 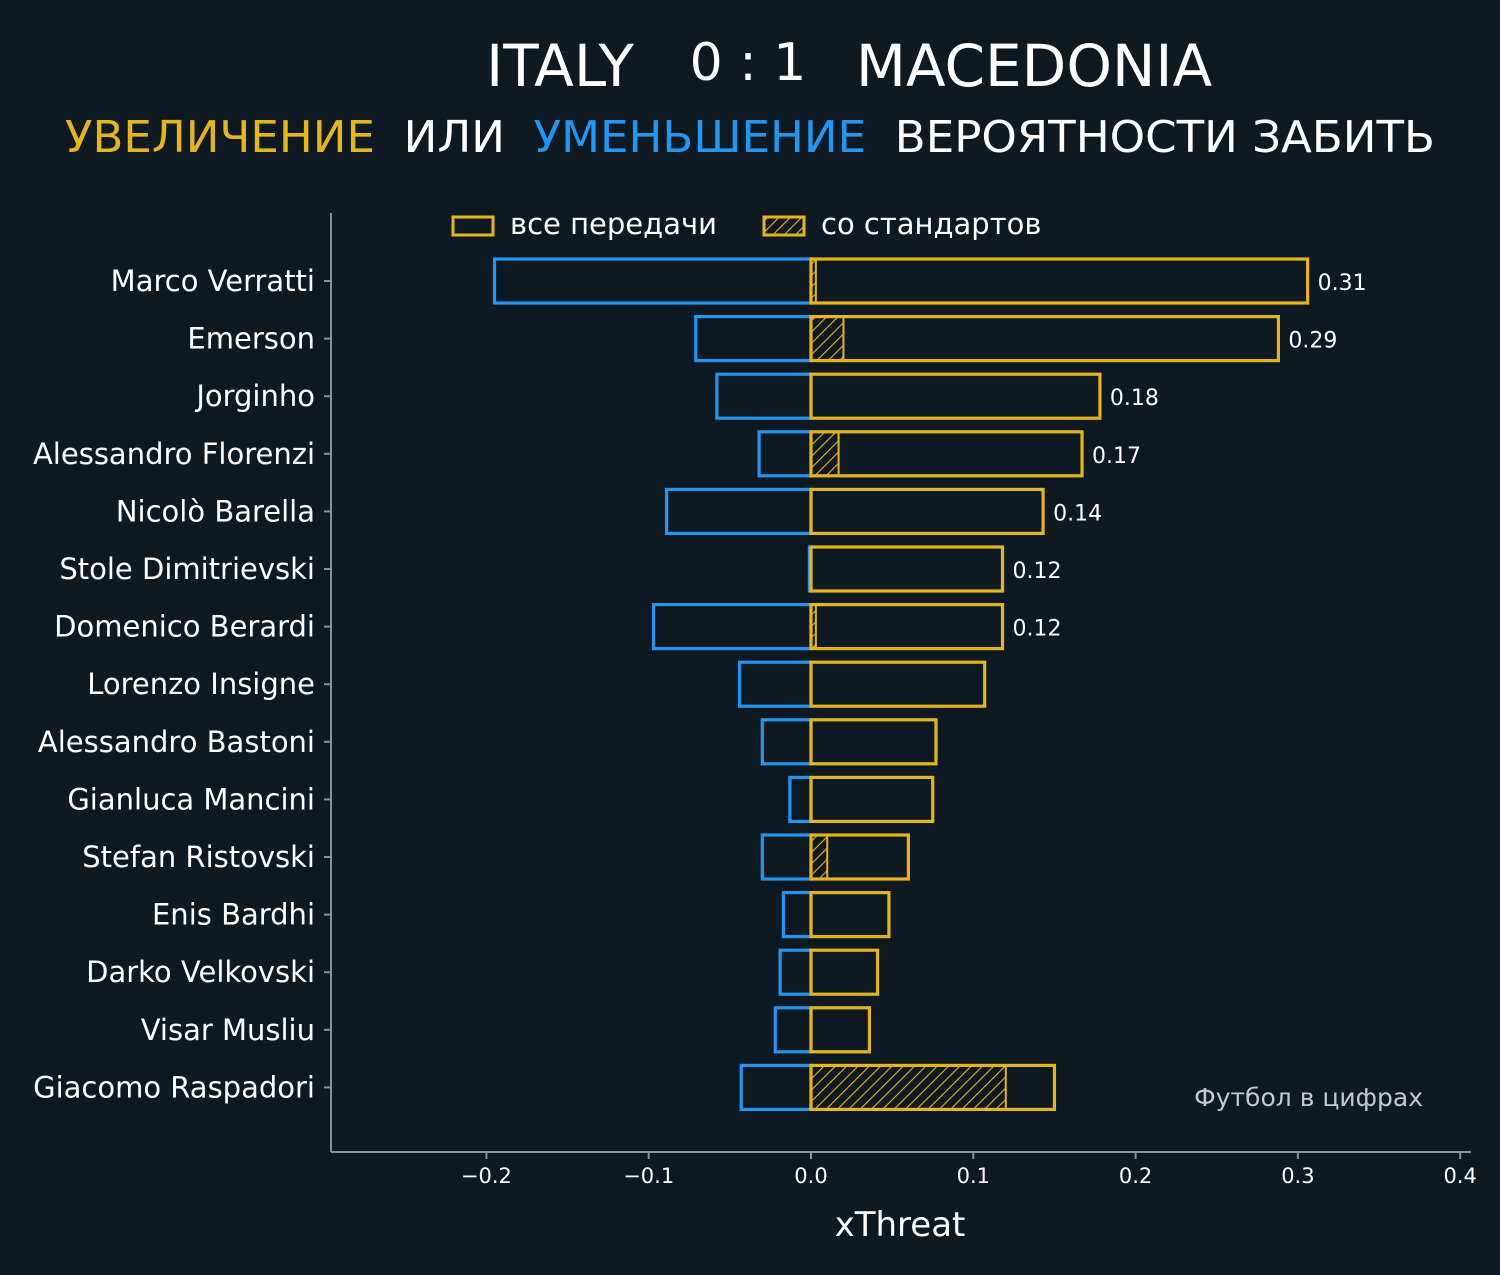 I want to click on subtitle-rest: ВЕРОЯТНОСТИ ЗАБИТЬ, so click(x=1165, y=137).